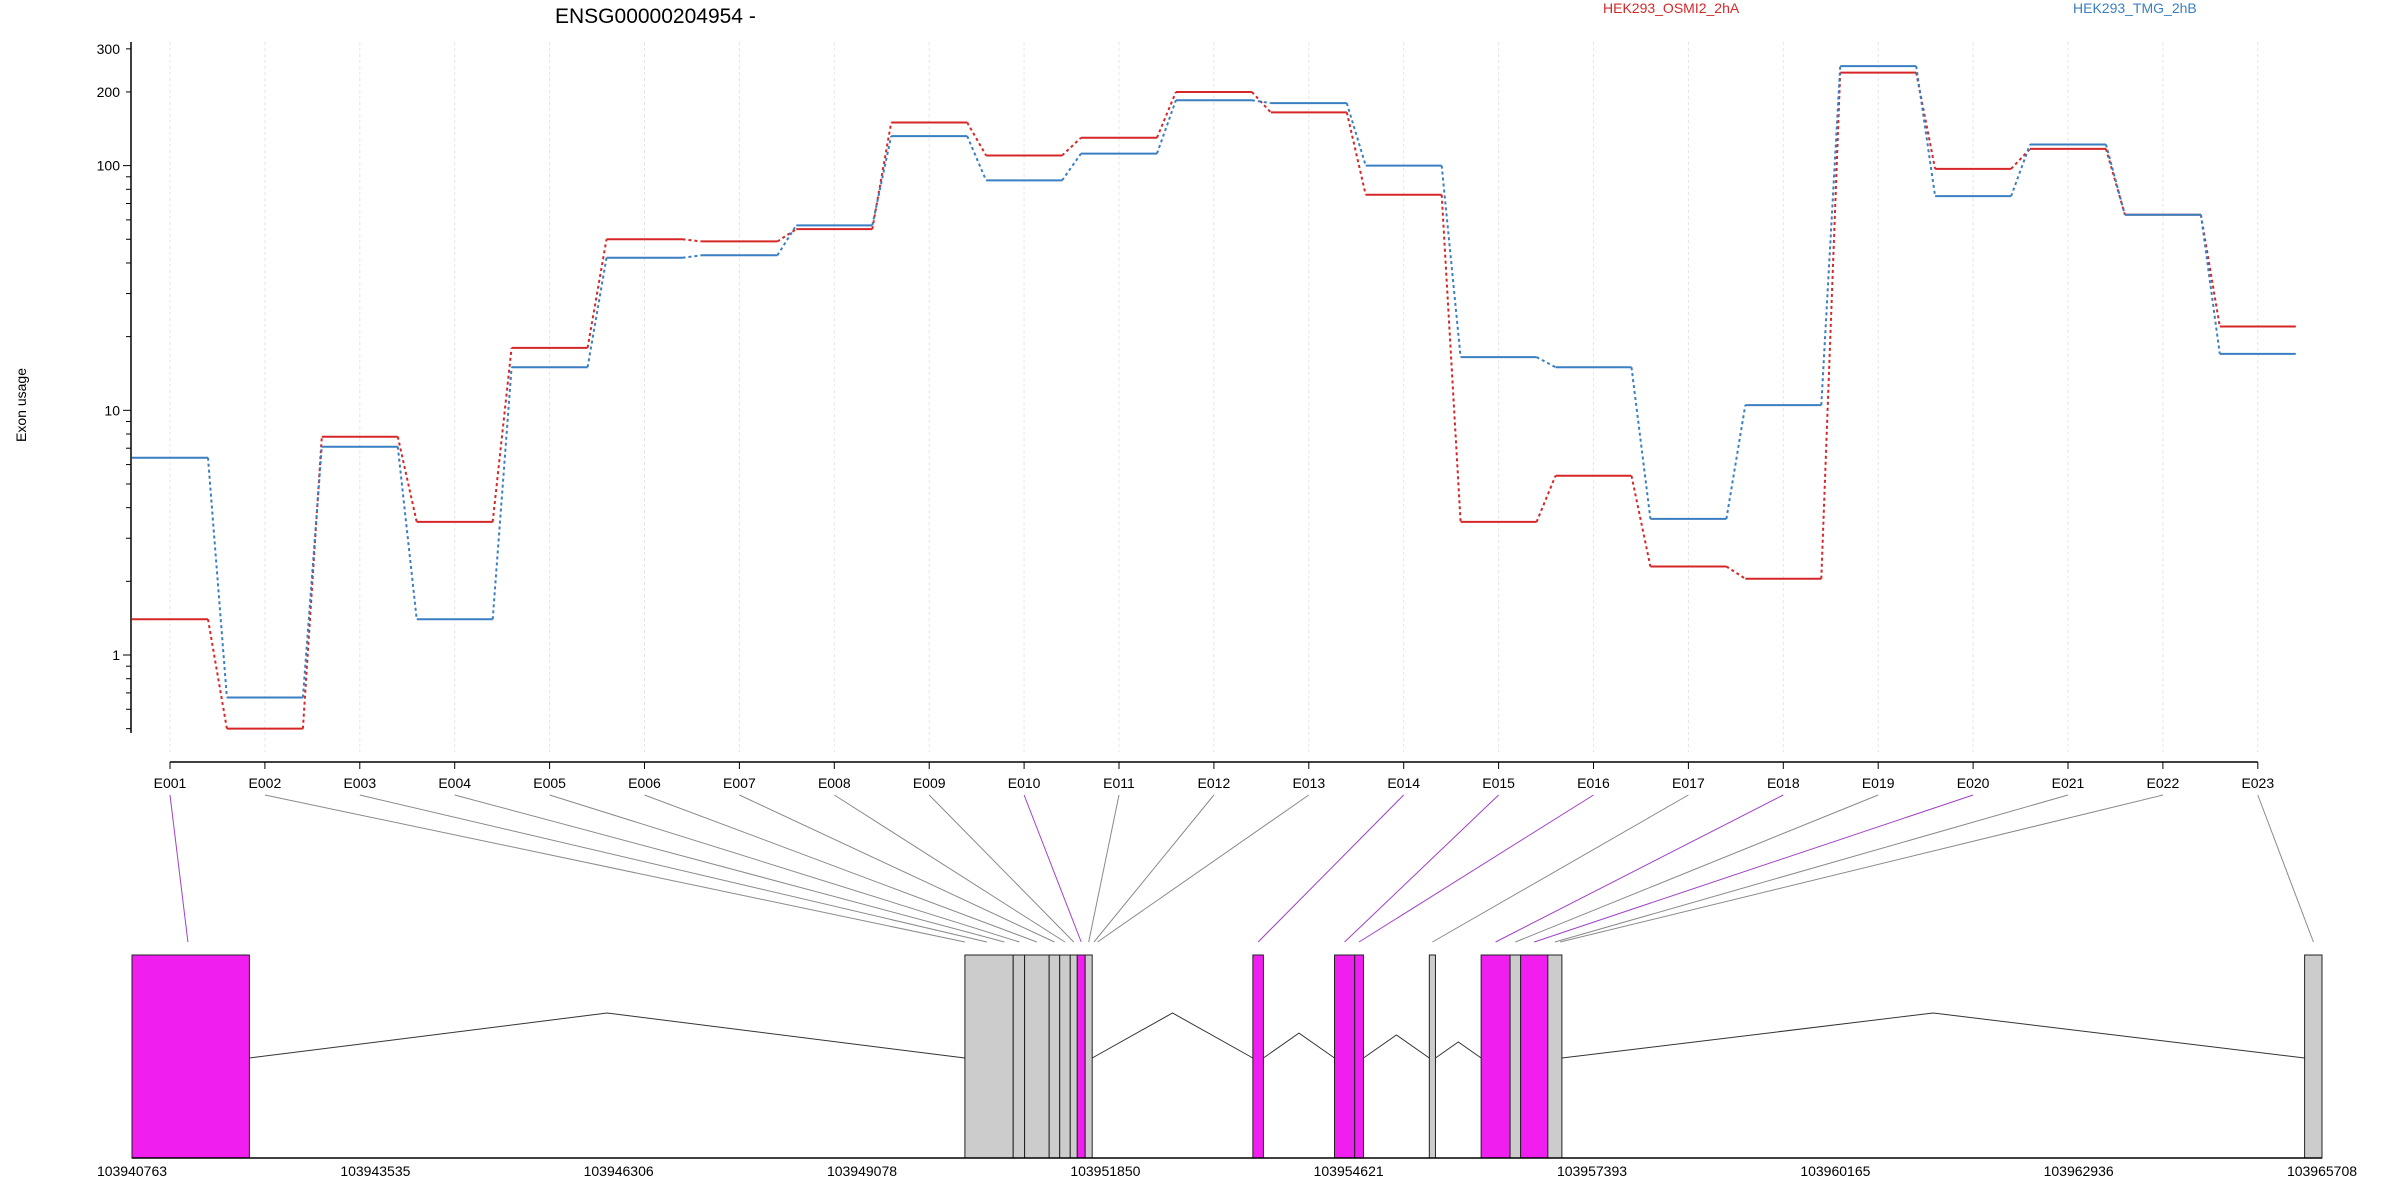 This screenshot has height=1200, width=2400. What do you see at coordinates (1593, 783) in the screenshot?
I see `x-tick-label: E016` at bounding box center [1593, 783].